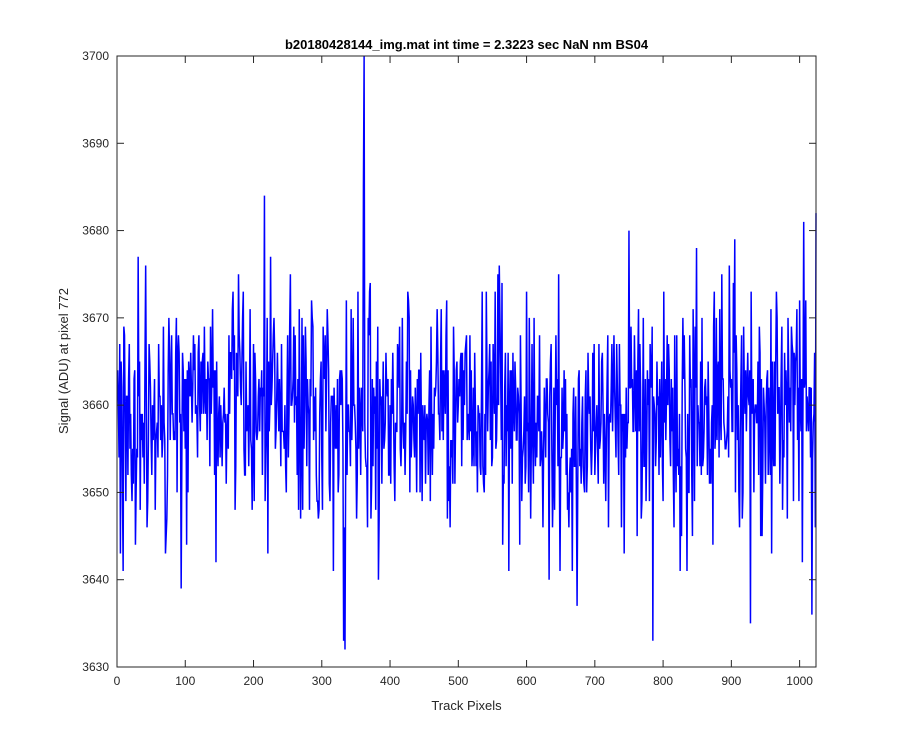 Image resolution: width=900 pixels, height=750 pixels. What do you see at coordinates (95, 318) in the screenshot?
I see `y-tick-label: 3670` at bounding box center [95, 318].